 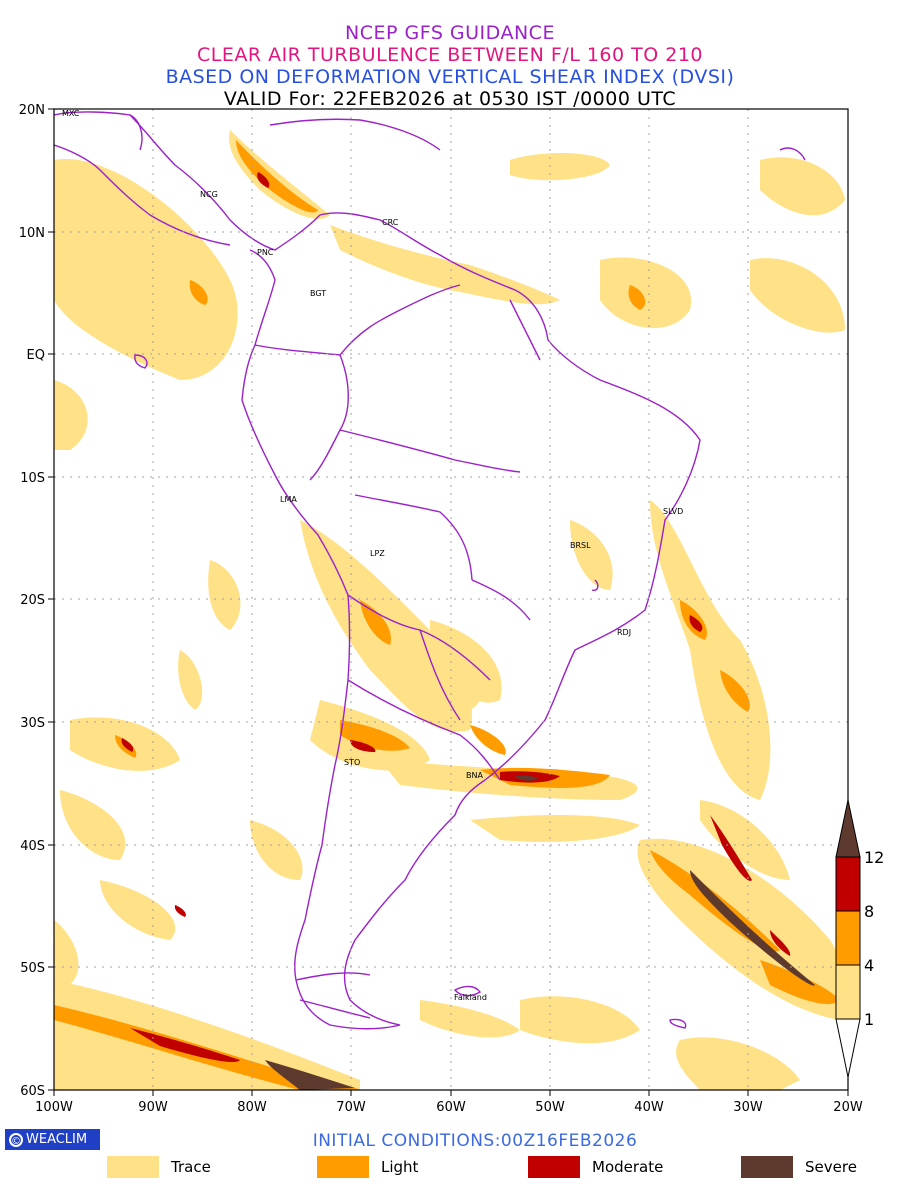 I want to click on city-label-crc: CRC, so click(x=390, y=222).